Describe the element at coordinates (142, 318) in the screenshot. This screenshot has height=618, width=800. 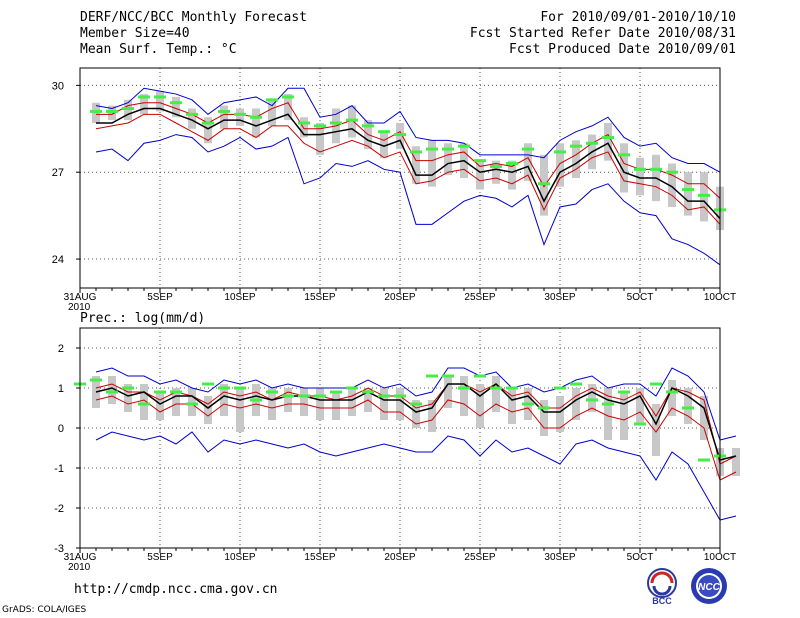
I see `panel-2-title: Prec.: log(mm/d)` at that location.